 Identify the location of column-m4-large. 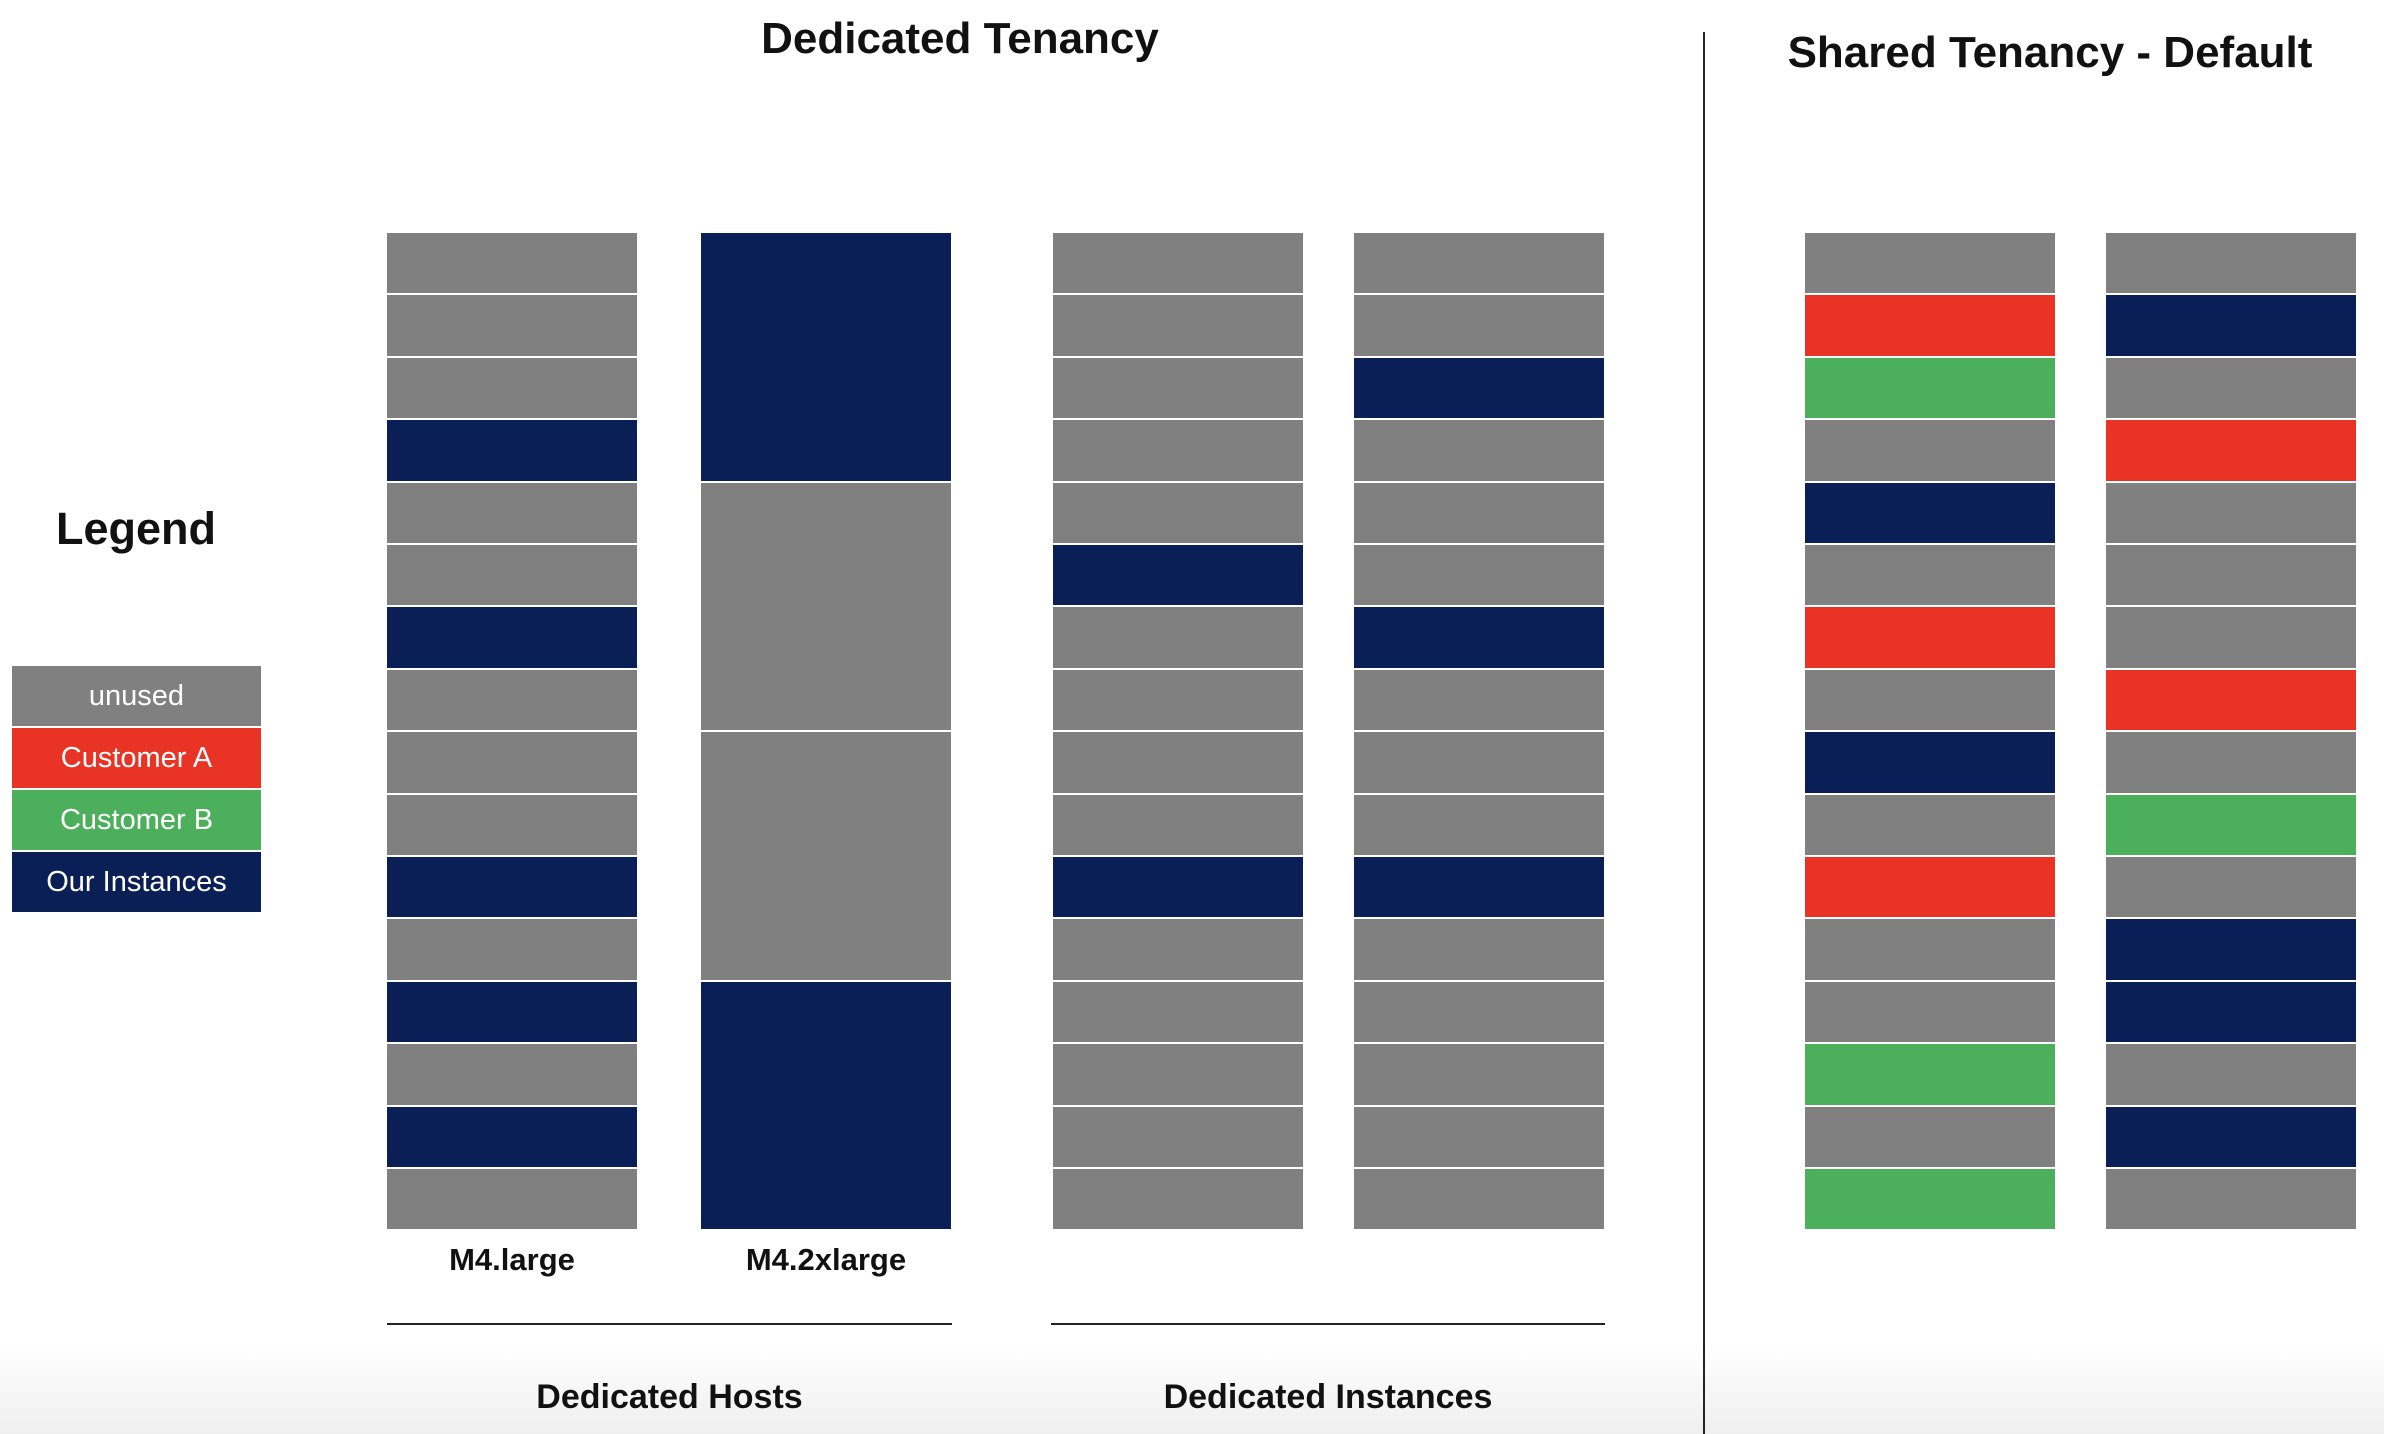
(512, 732).